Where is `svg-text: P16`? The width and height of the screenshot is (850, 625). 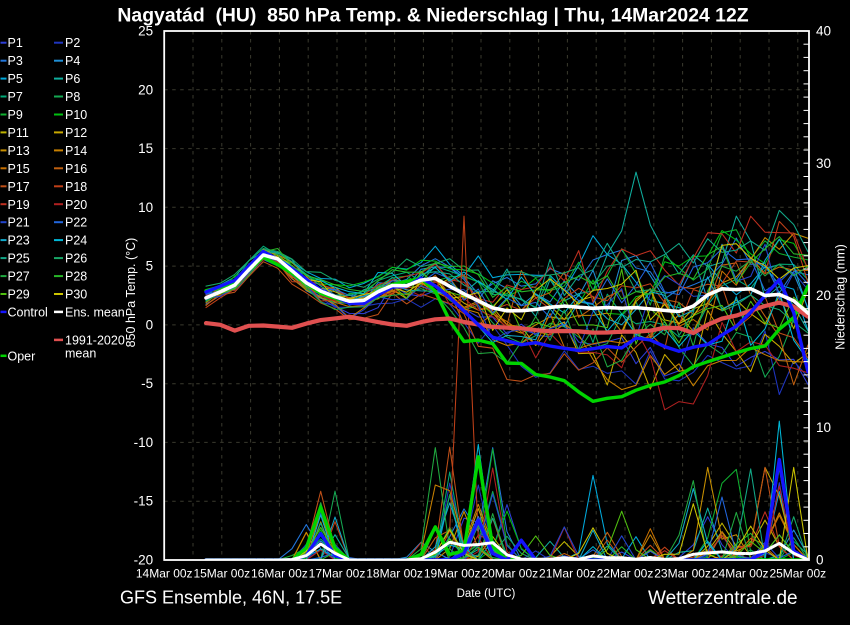 svg-text: P16 is located at coordinates (76, 169).